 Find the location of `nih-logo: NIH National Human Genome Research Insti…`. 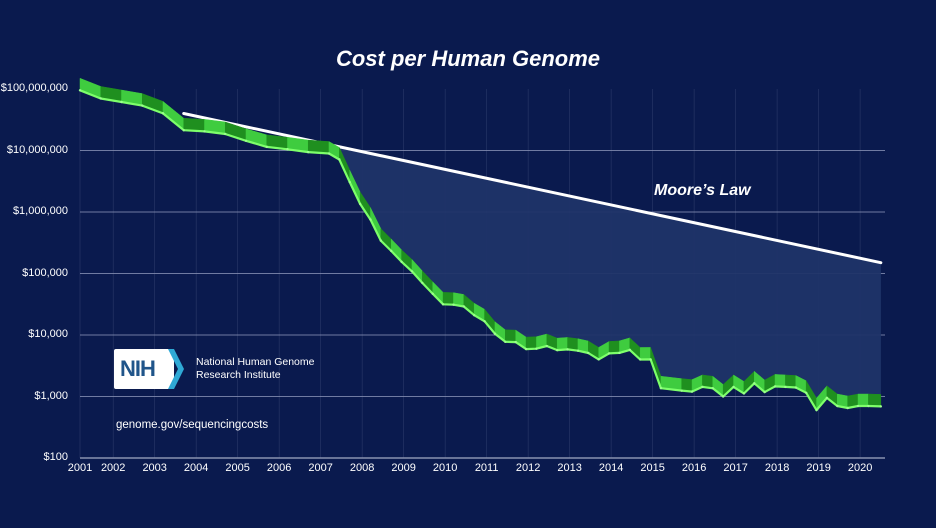

nih-logo: NIH National Human Genome Research Insti… is located at coordinates (214, 369).